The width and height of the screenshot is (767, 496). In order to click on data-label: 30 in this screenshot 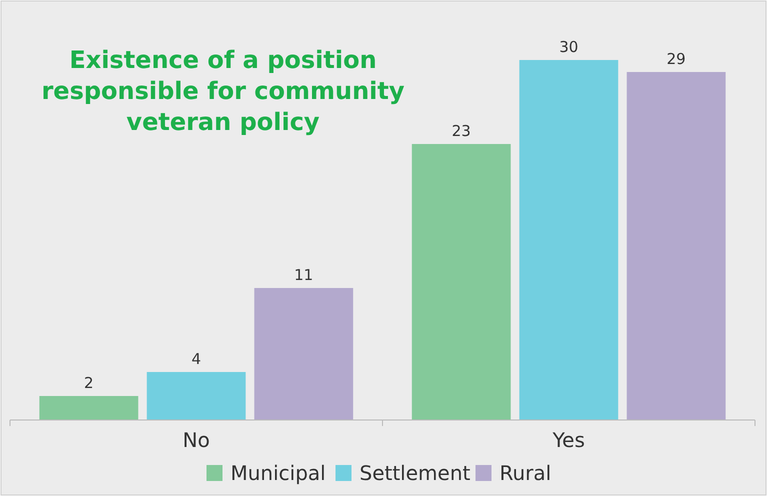, I will do `click(568, 47)`.